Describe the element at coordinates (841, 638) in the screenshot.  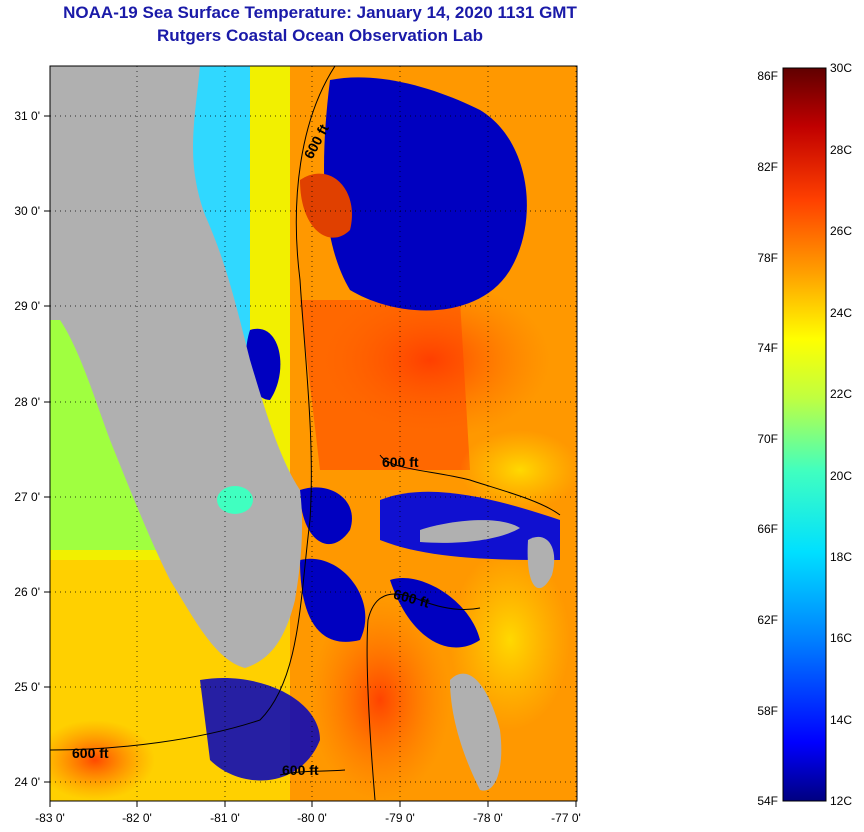
I see `colorbar-c-label: 16C` at that location.